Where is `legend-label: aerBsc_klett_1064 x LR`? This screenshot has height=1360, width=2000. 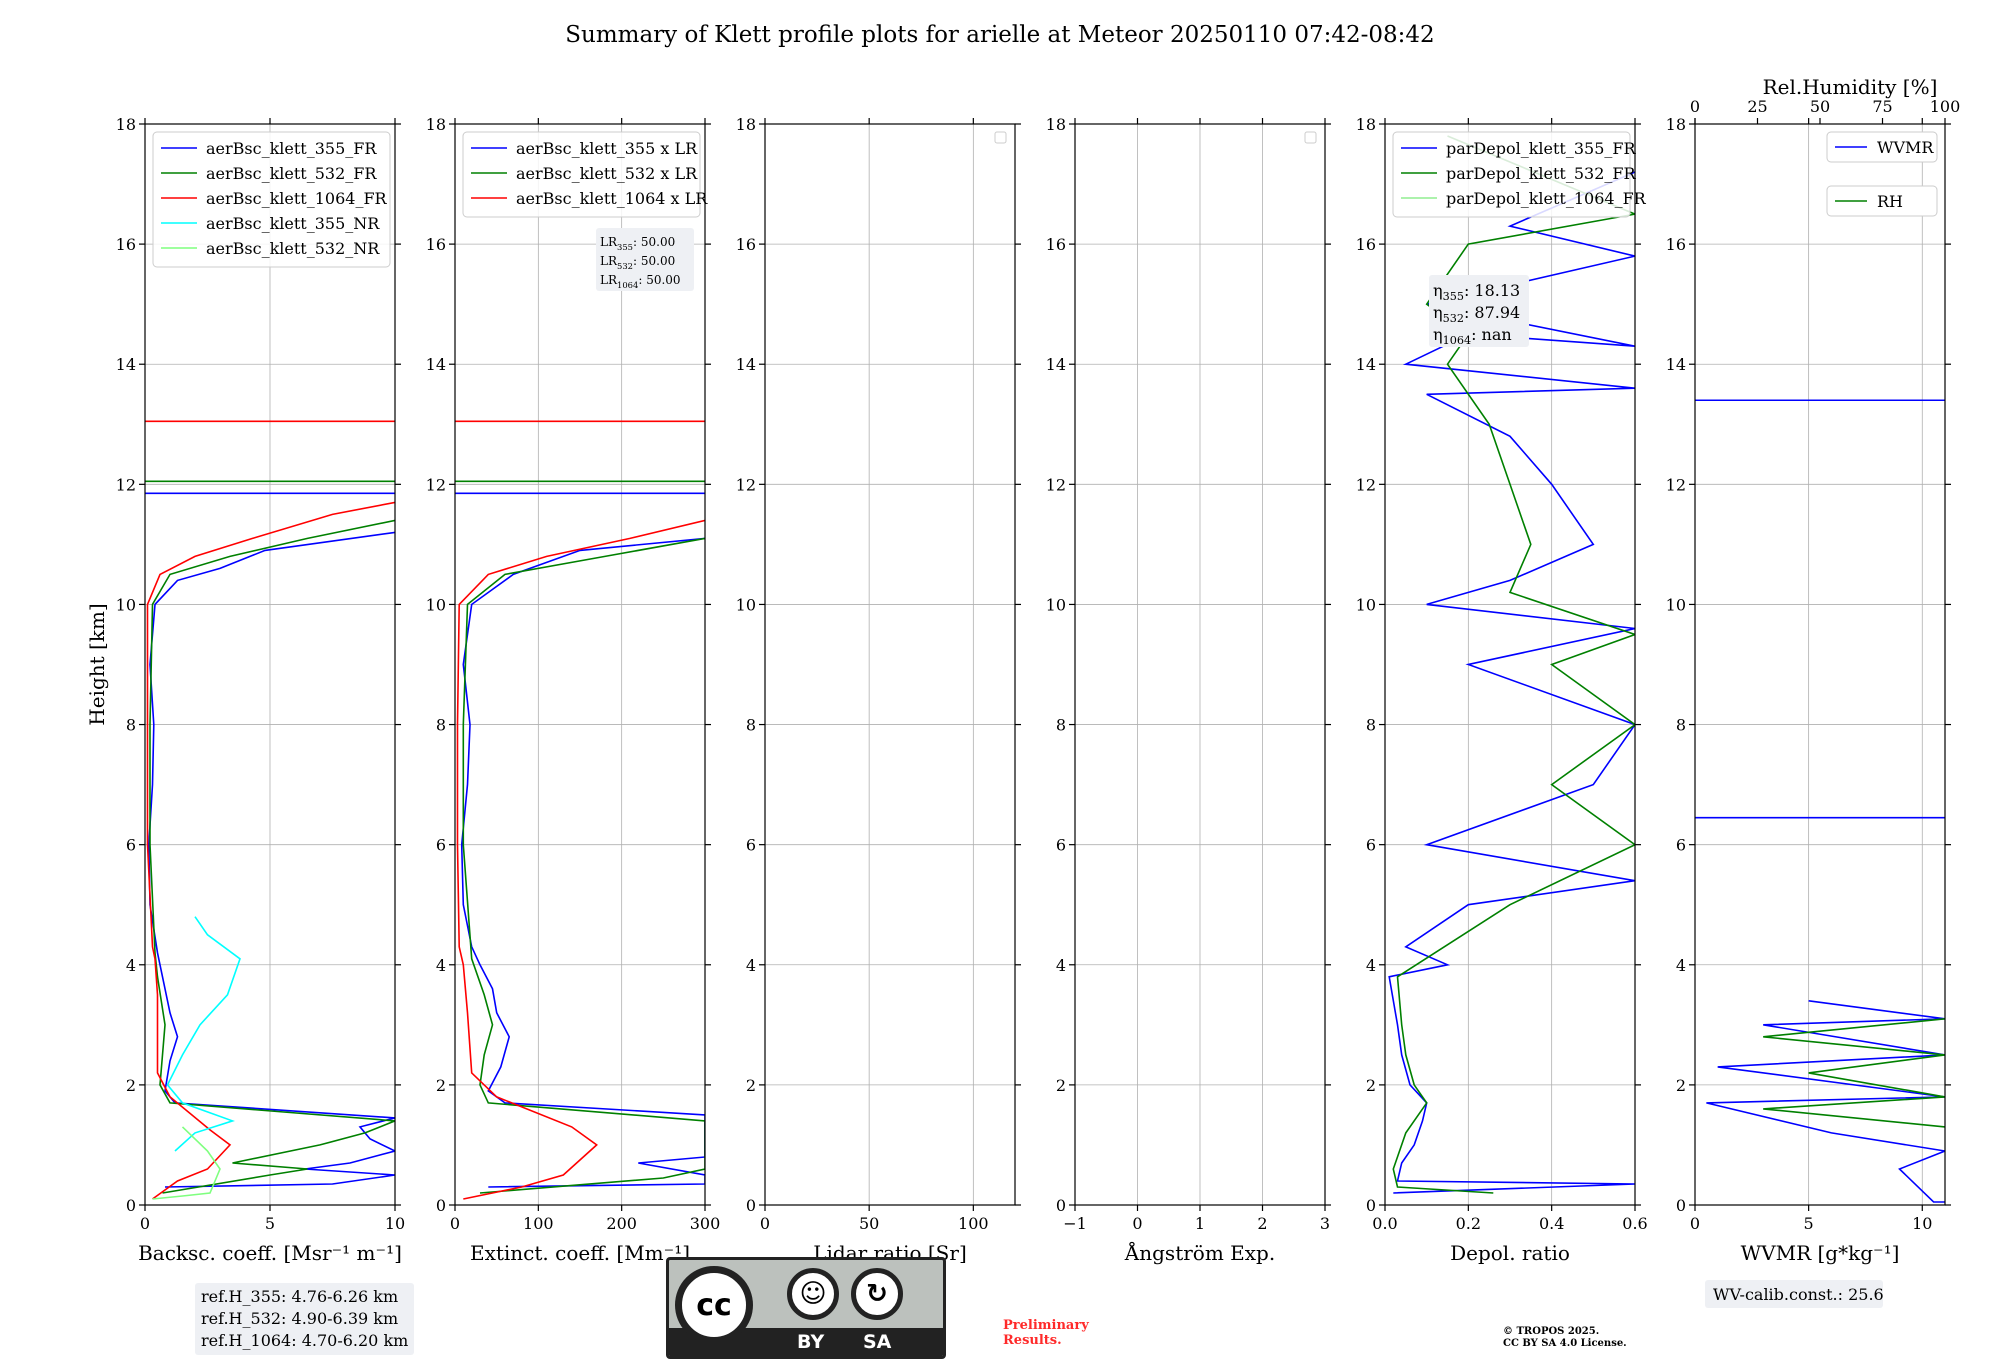
legend-label: aerBsc_klett_1064 x LR is located at coordinates (612, 198).